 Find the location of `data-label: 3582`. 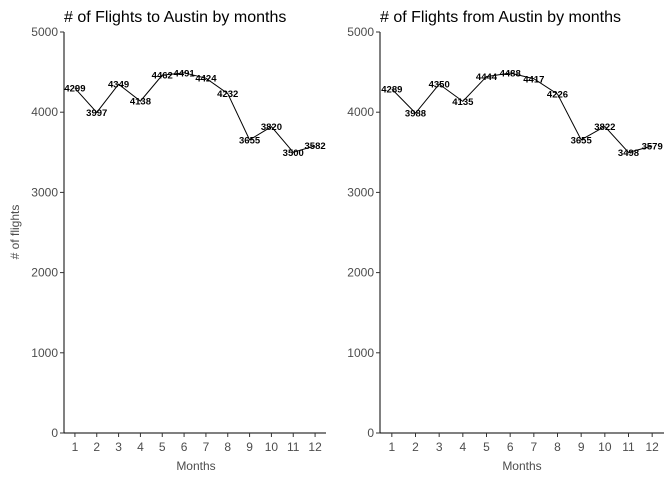

data-label: 3582 is located at coordinates (315, 146).